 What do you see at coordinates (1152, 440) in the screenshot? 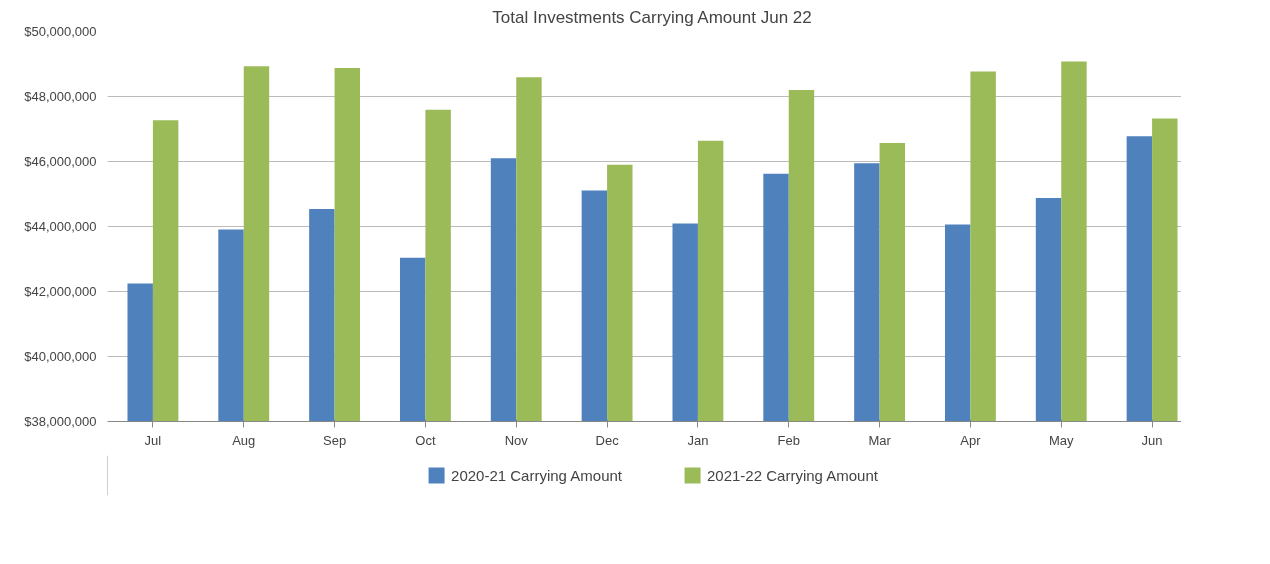
I see `x-tick-label: Jun` at bounding box center [1152, 440].